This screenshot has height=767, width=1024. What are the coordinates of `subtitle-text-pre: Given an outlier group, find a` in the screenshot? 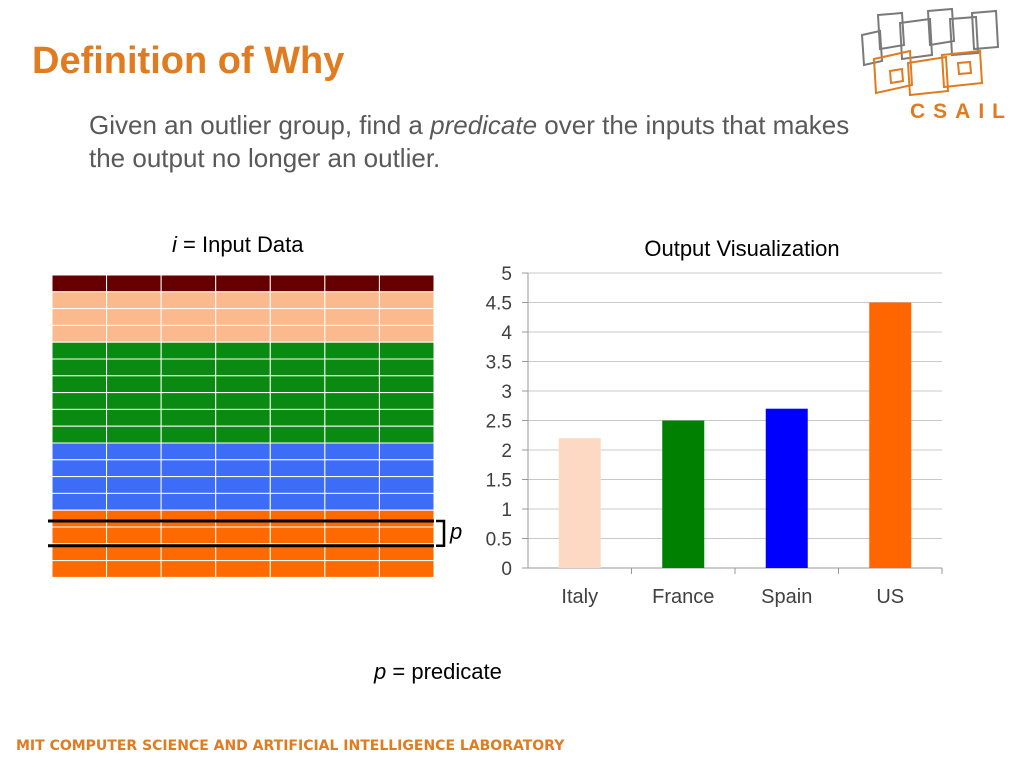 It's located at (260, 125).